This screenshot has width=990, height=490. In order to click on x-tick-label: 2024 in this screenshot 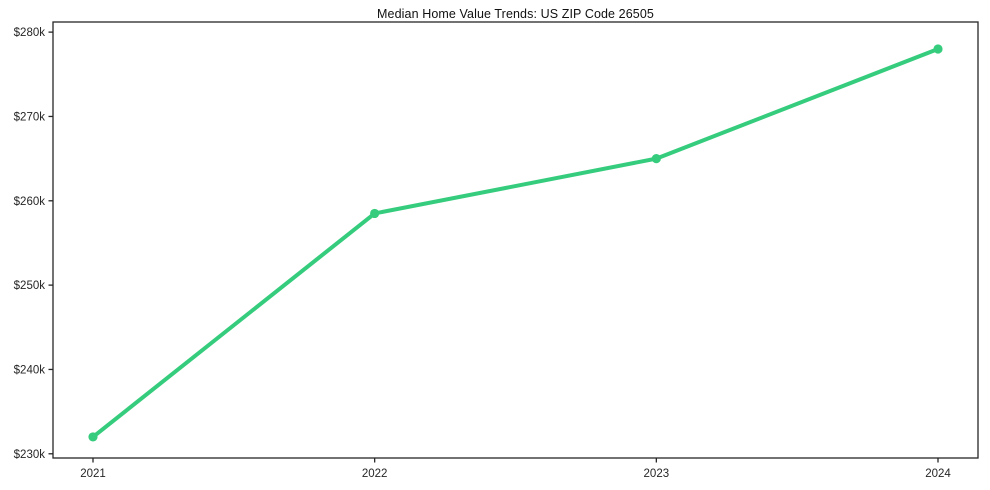, I will do `click(938, 474)`.